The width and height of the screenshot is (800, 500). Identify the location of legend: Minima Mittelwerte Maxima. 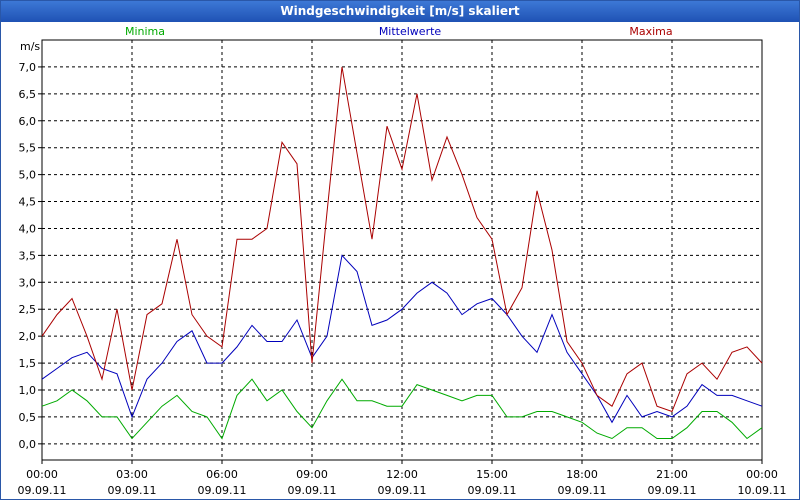
(399, 31).